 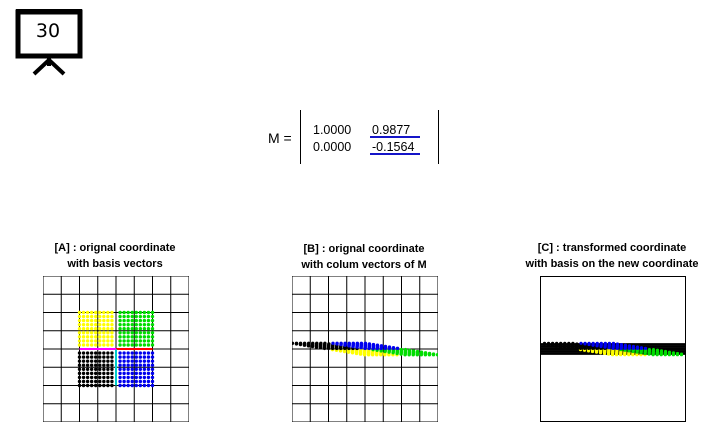 I want to click on matrix-bracket-left, so click(x=300, y=137).